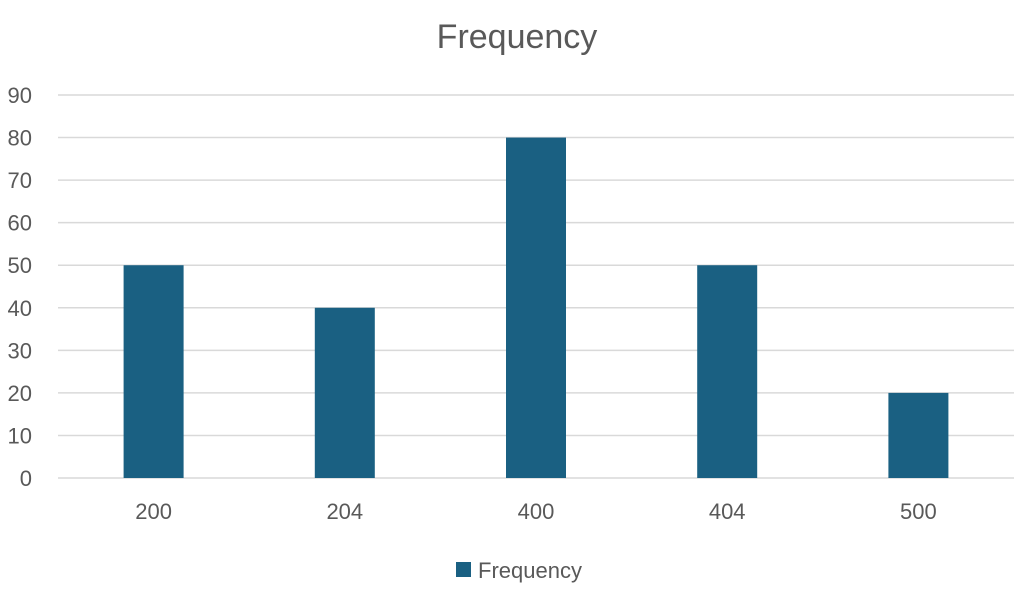 The width and height of the screenshot is (1022, 598). What do you see at coordinates (918, 511) in the screenshot?
I see `x-tick-label: 500` at bounding box center [918, 511].